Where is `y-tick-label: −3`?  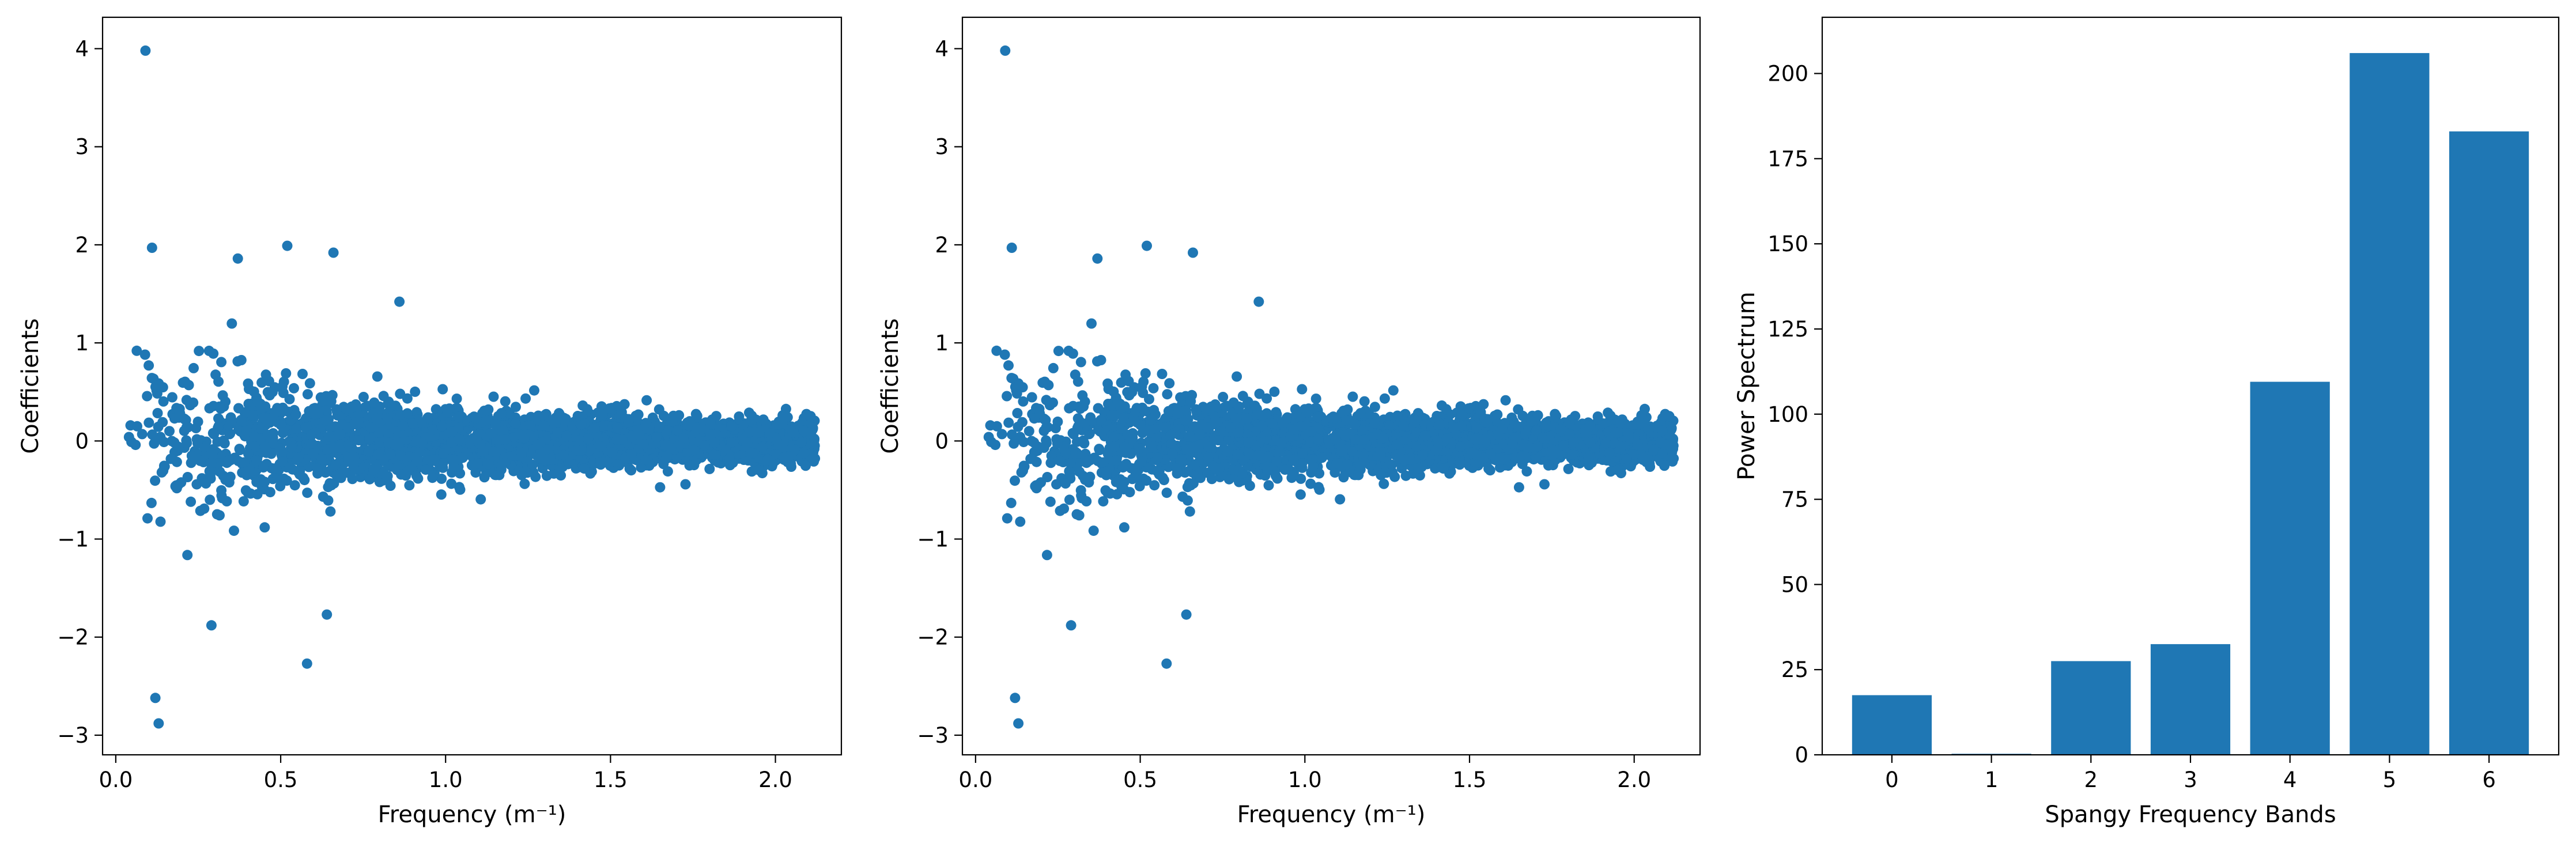
y-tick-label: −3 is located at coordinates (73, 735).